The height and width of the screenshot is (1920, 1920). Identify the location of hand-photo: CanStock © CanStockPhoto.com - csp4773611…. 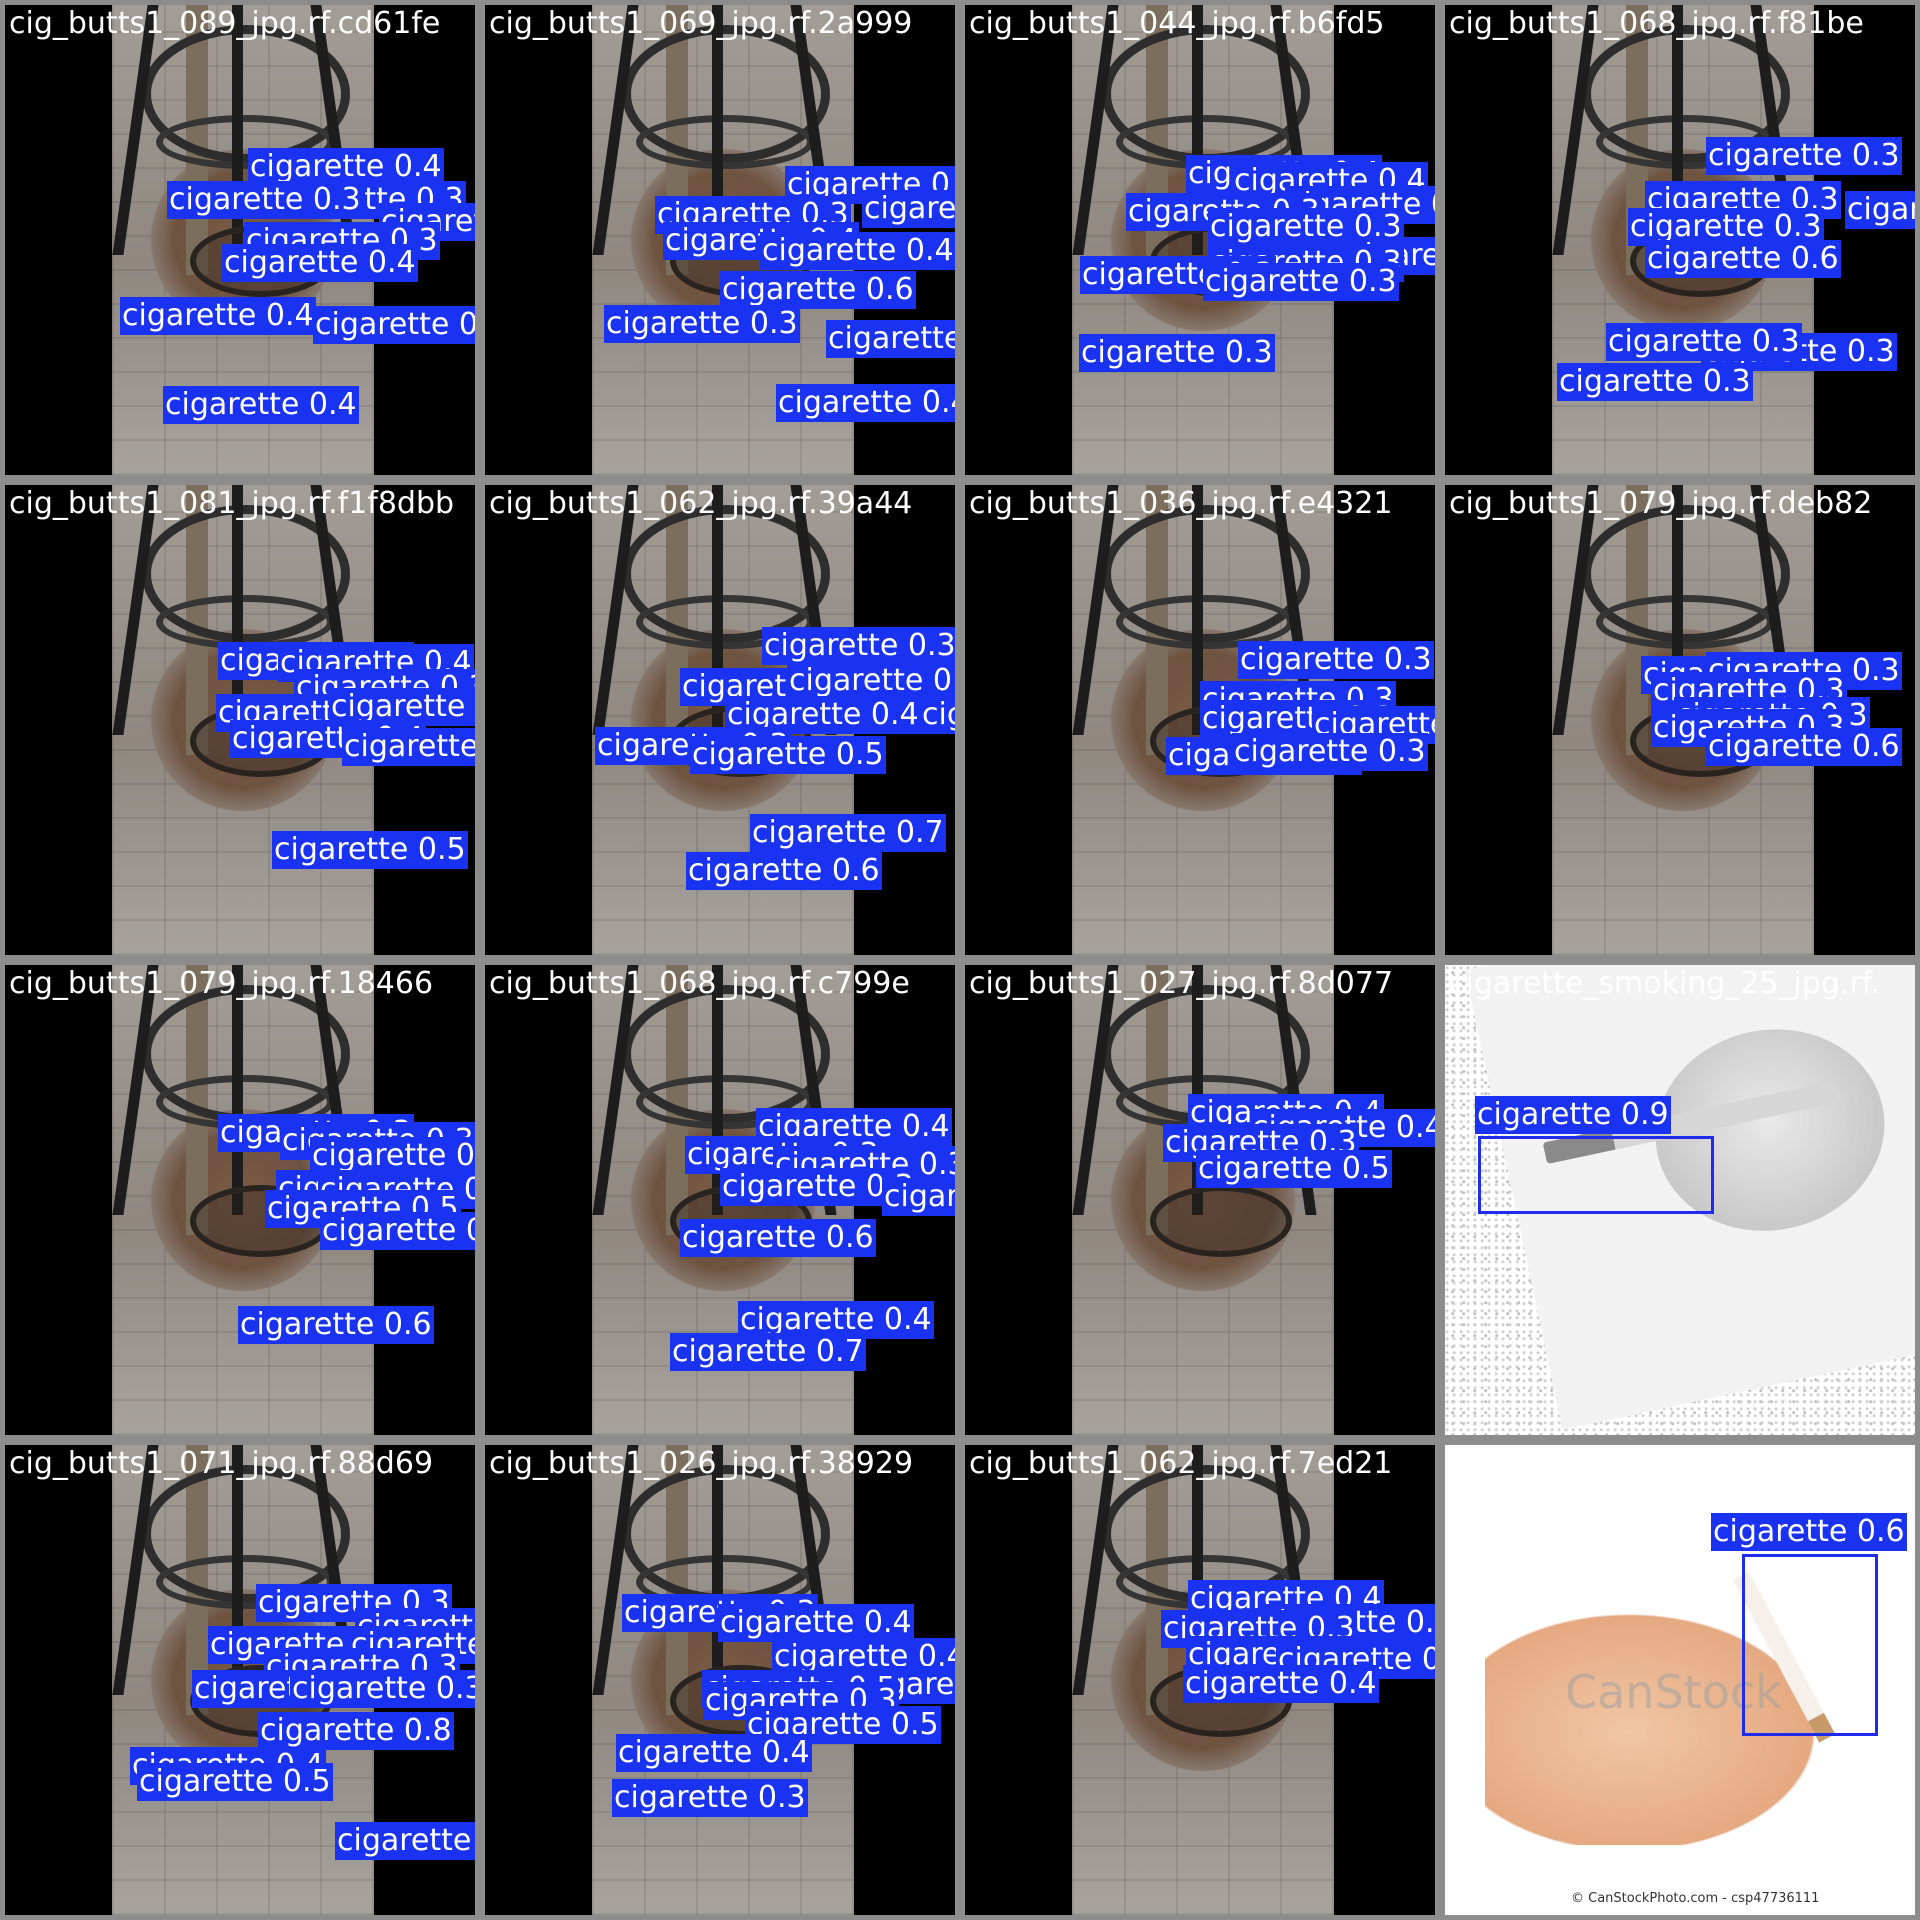
(1680, 1680).